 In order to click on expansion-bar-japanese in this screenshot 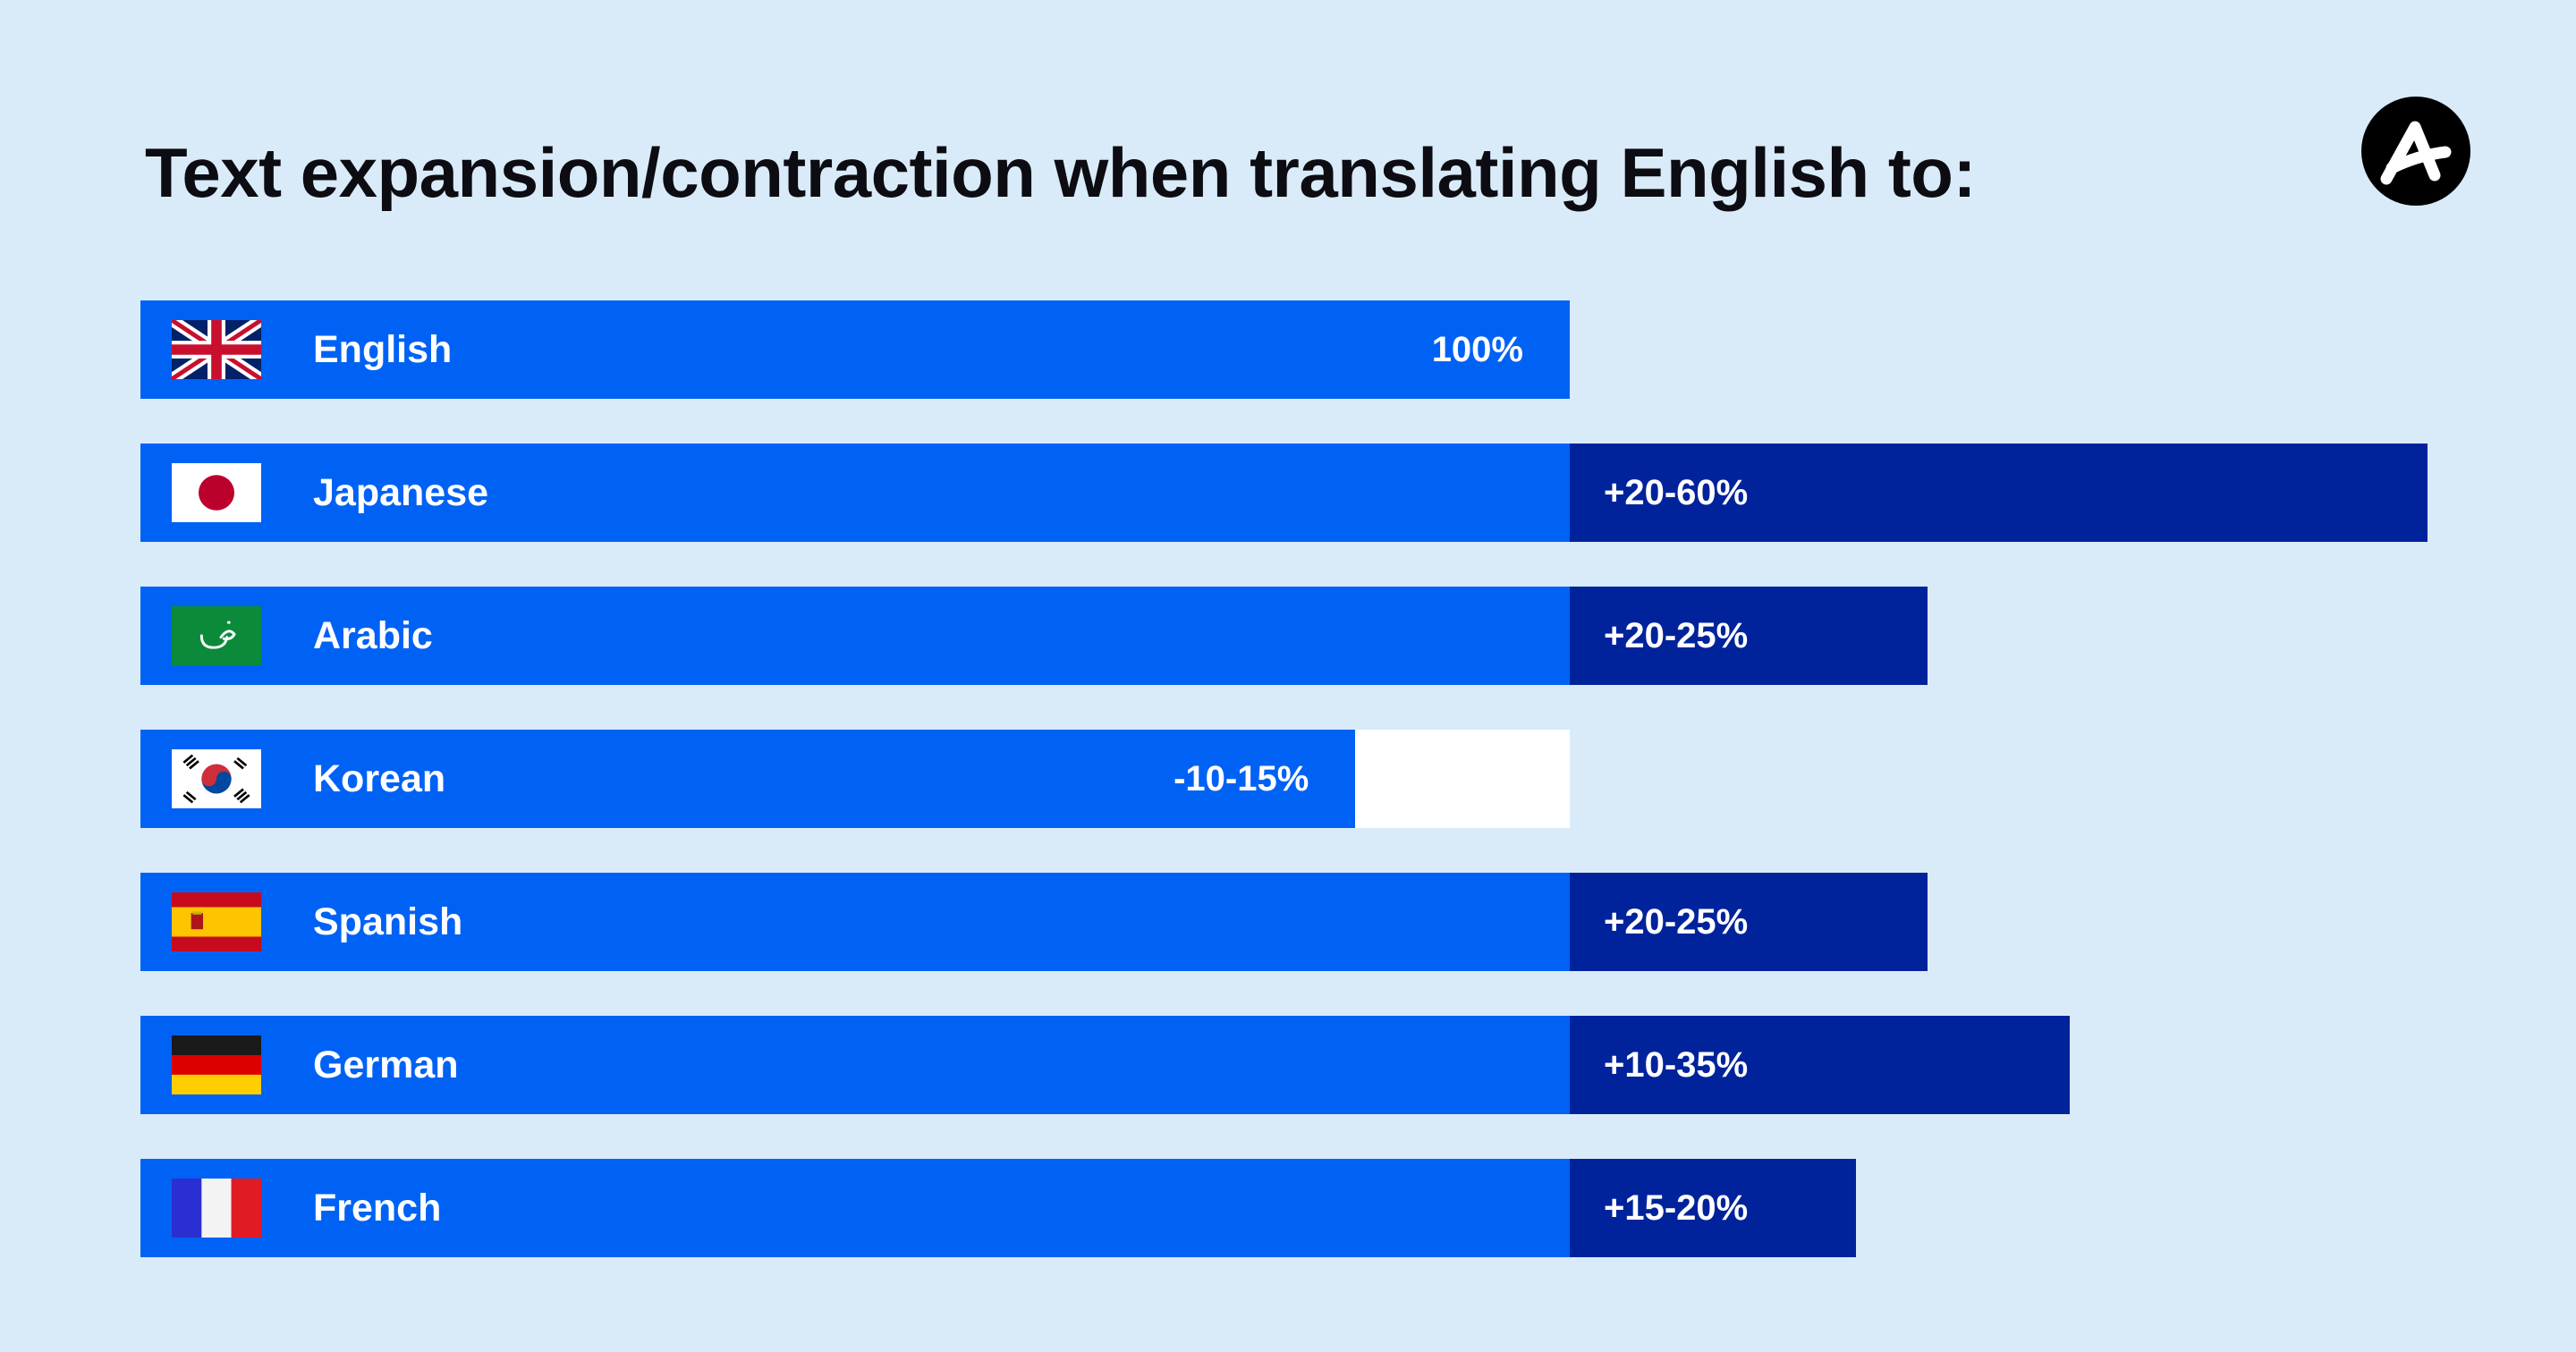, I will do `click(1999, 493)`.